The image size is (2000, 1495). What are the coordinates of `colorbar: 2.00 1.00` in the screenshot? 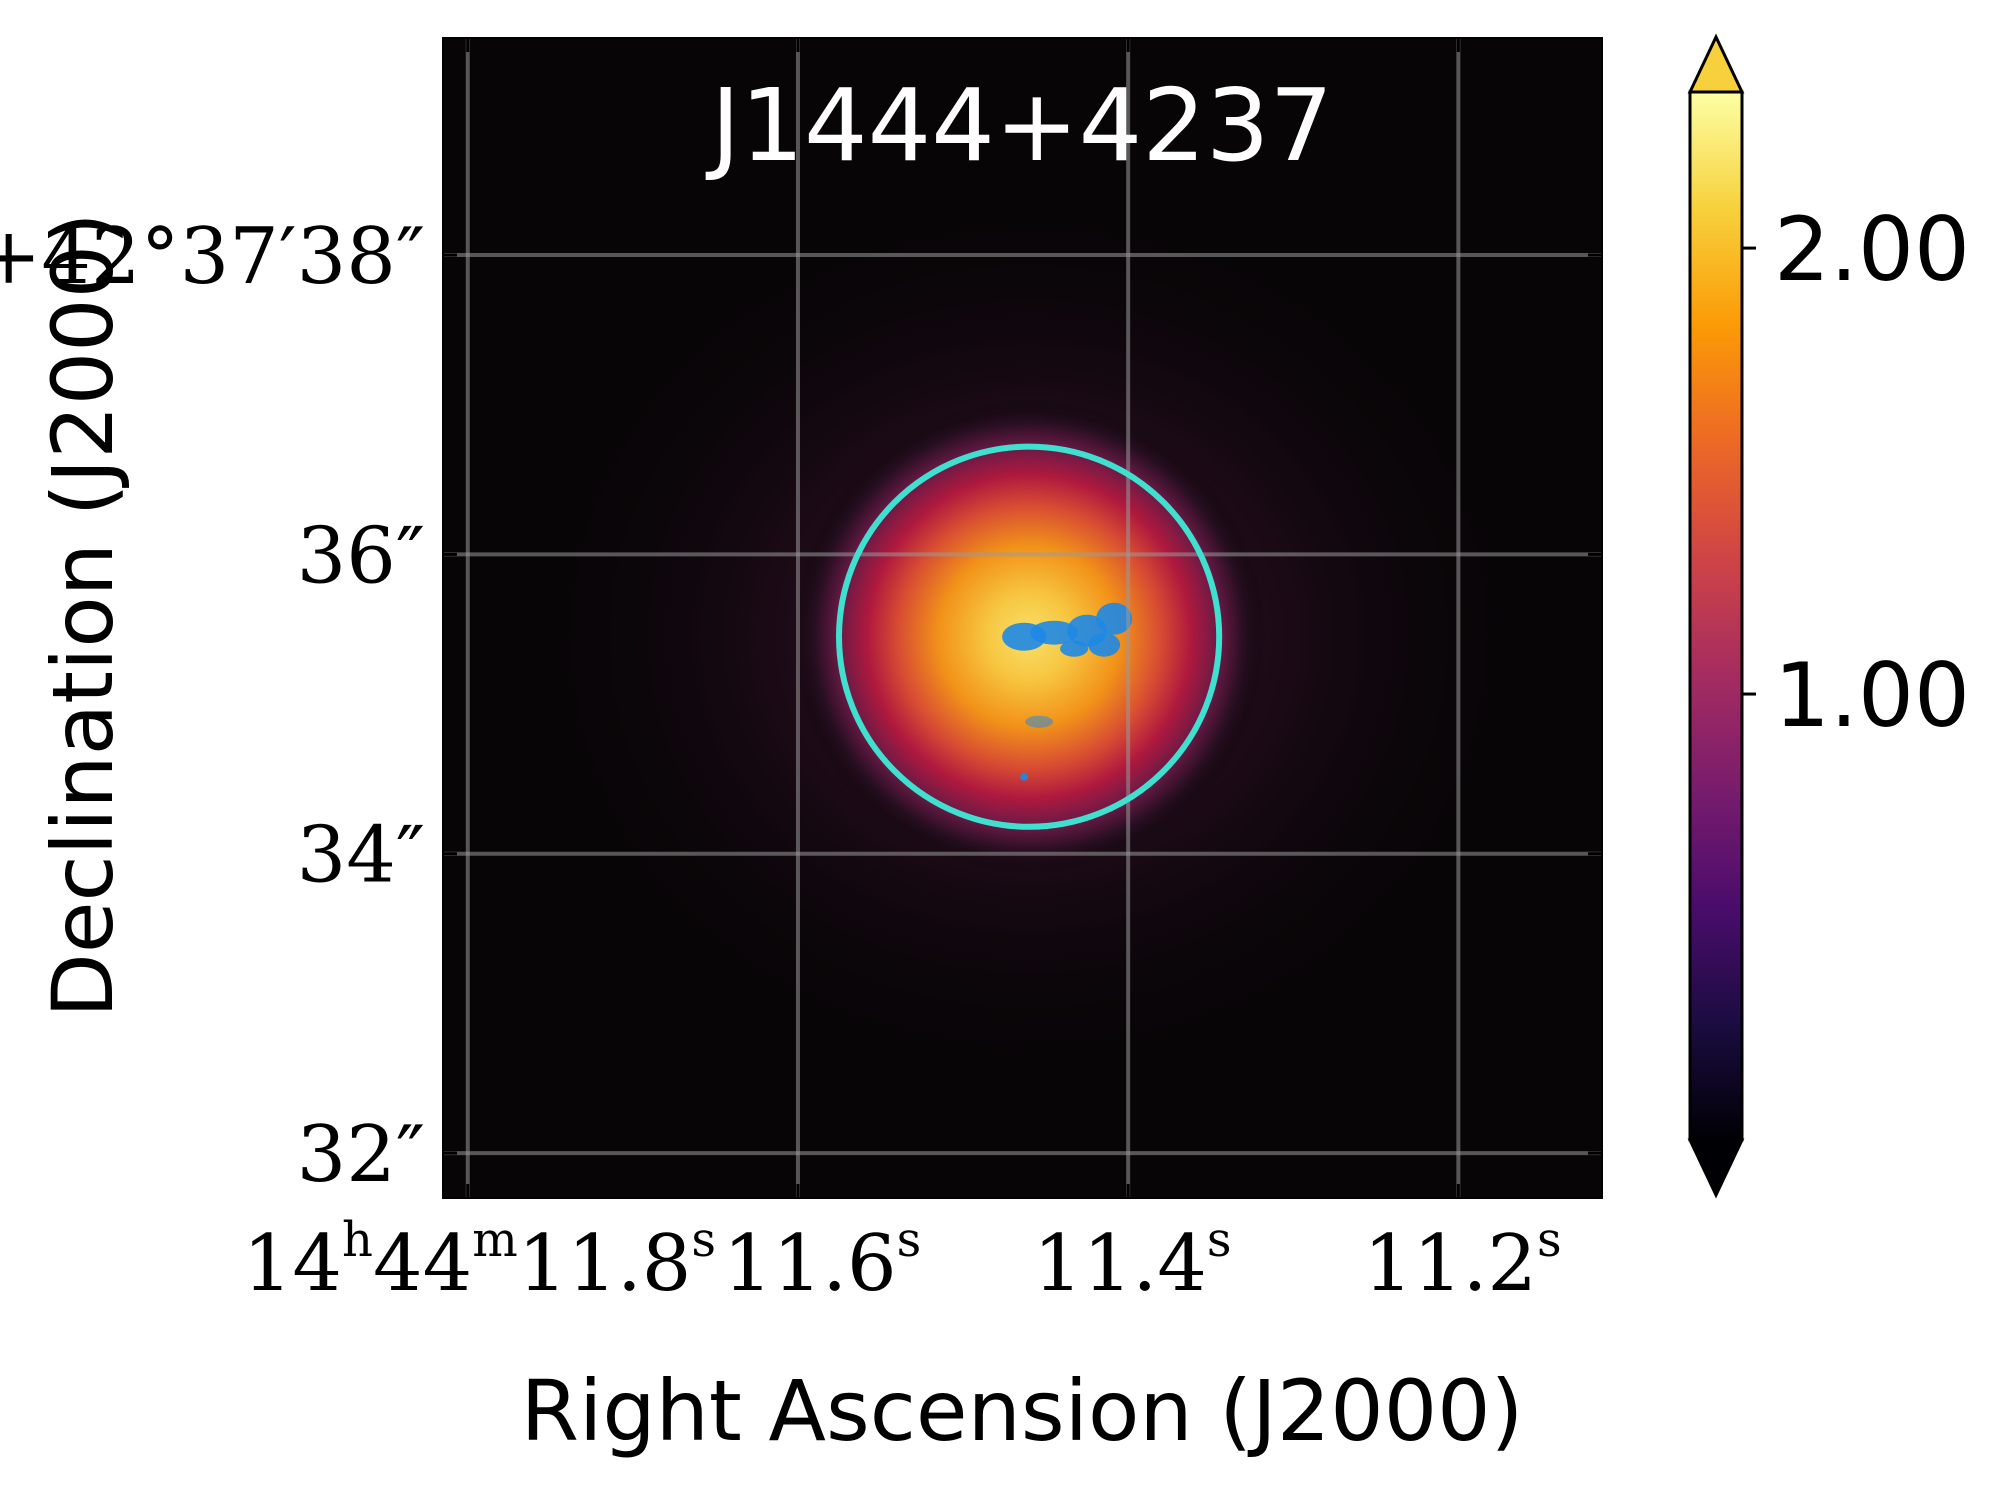 It's located at (1828, 616).